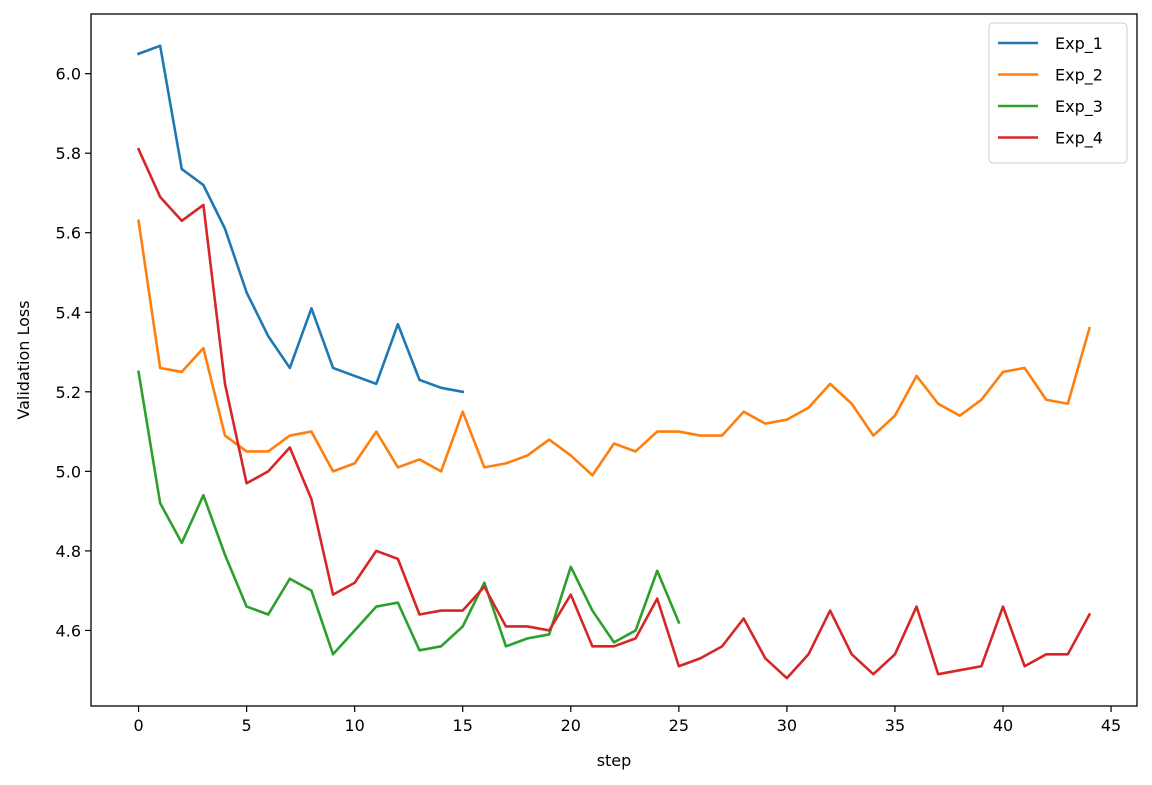 The image size is (1152, 785). I want to click on y-tick-label: 5.6, so click(68, 233).